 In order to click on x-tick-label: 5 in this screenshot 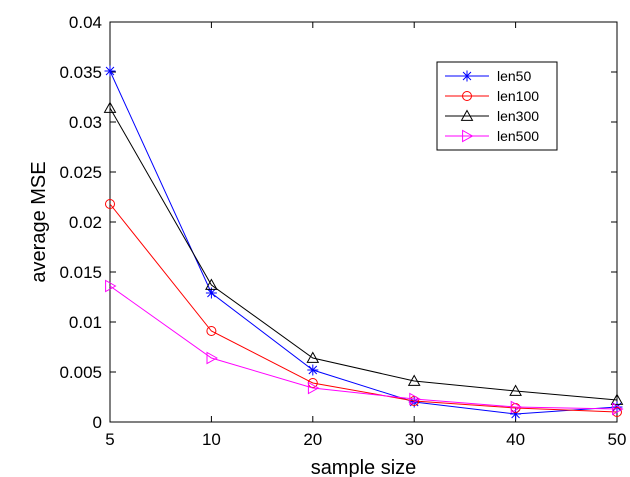, I will do `click(109, 439)`.